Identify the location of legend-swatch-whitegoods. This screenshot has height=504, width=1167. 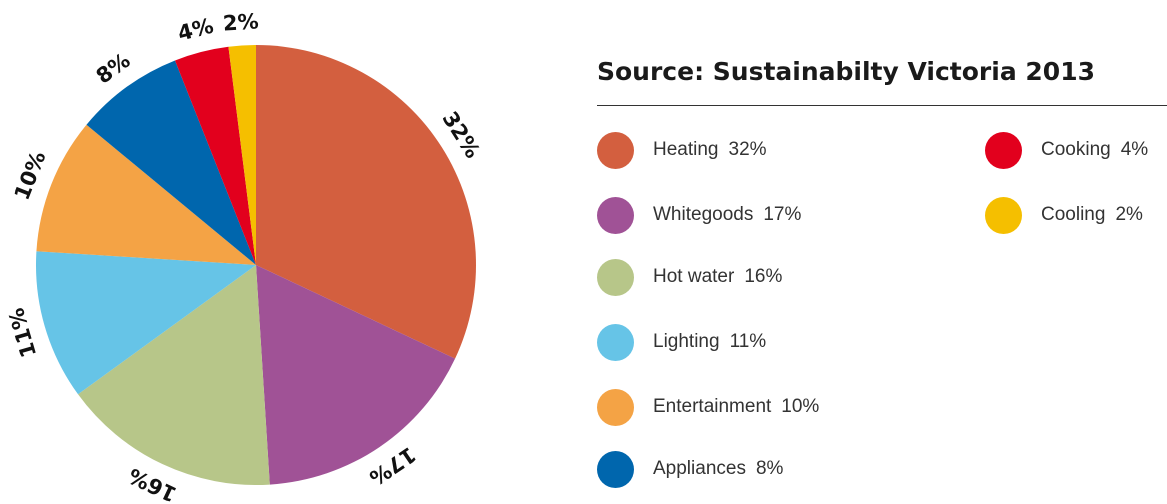
(615, 215).